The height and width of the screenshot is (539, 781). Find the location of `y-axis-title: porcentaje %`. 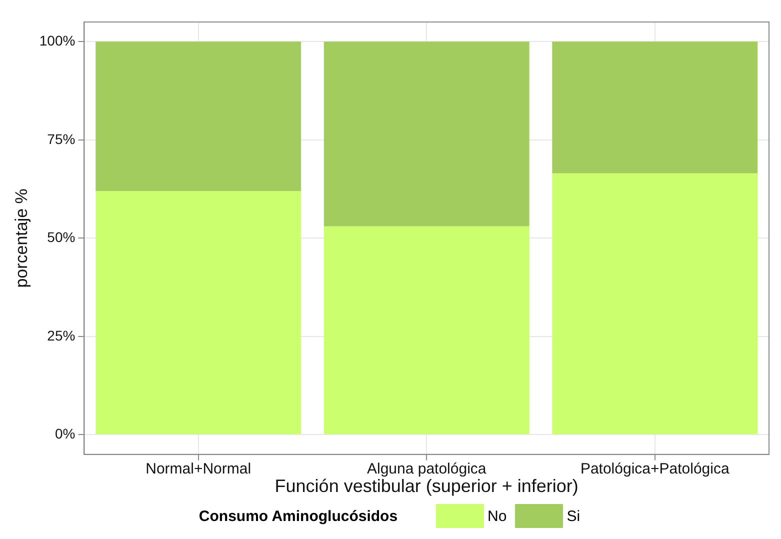

y-axis-title: porcentaje % is located at coordinates (21, 238).